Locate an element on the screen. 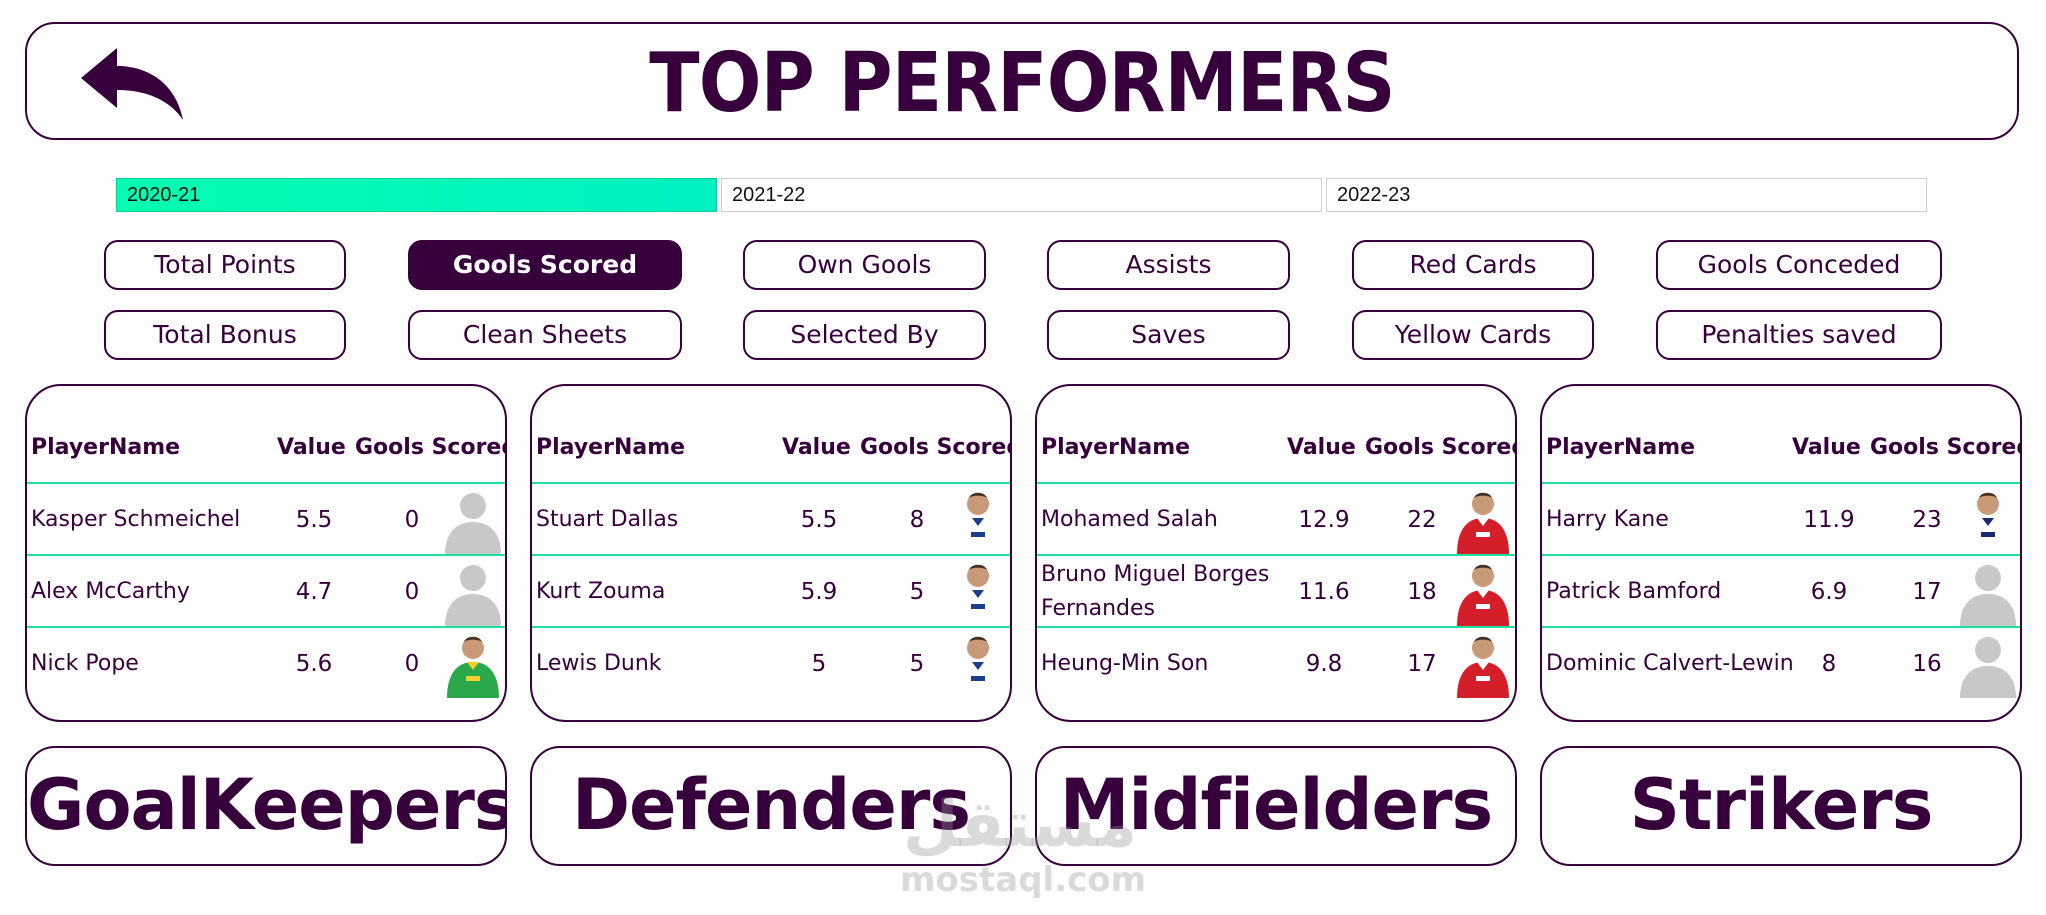 This screenshot has height=915, width=2046. category-goalkeepers-button: GoalKeepers is located at coordinates (266, 806).